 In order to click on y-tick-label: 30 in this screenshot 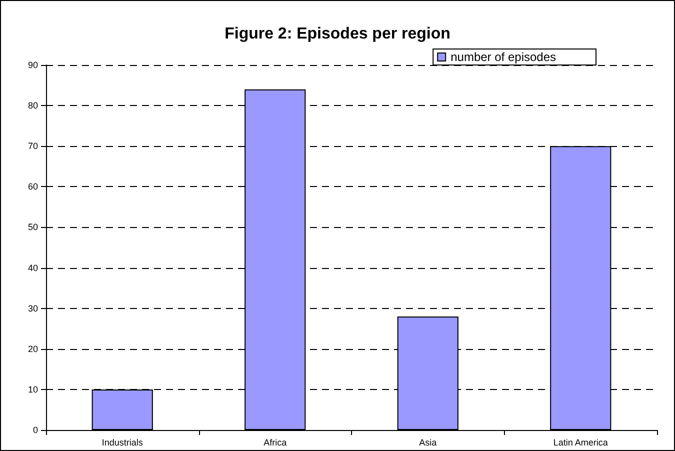, I will do `click(33, 308)`.